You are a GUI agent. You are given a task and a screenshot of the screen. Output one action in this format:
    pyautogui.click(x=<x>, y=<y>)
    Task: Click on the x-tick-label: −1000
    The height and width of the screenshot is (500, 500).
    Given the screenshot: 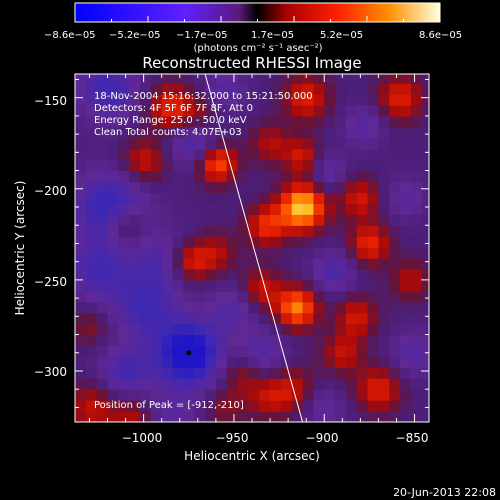 What is the action you would take?
    pyautogui.click(x=142, y=438)
    